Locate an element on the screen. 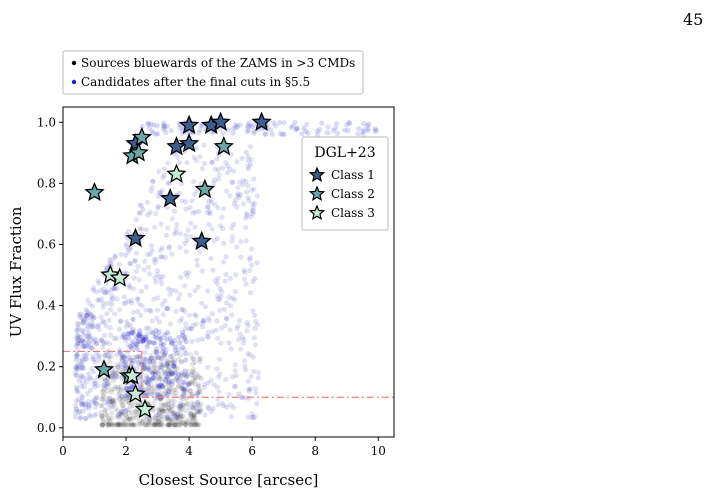 The image size is (717, 497). x-tick-label-4: 8 is located at coordinates (315, 451).